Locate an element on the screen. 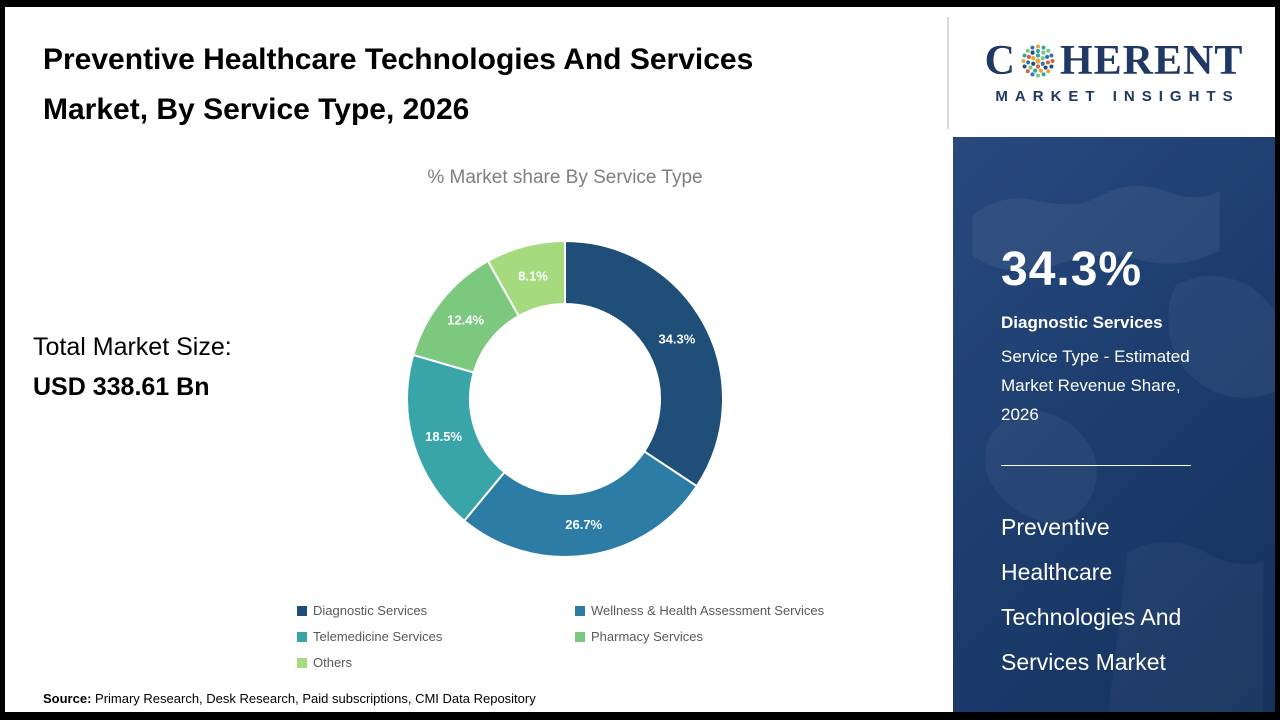 The image size is (1280, 720). brand-prefix: C is located at coordinates (1000, 60).